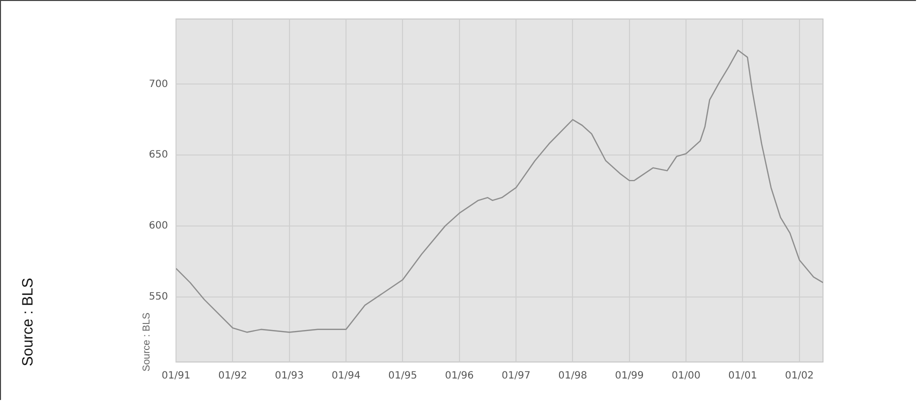 This screenshot has width=917, height=401. I want to click on x-tick-label: 01/94, so click(346, 376).